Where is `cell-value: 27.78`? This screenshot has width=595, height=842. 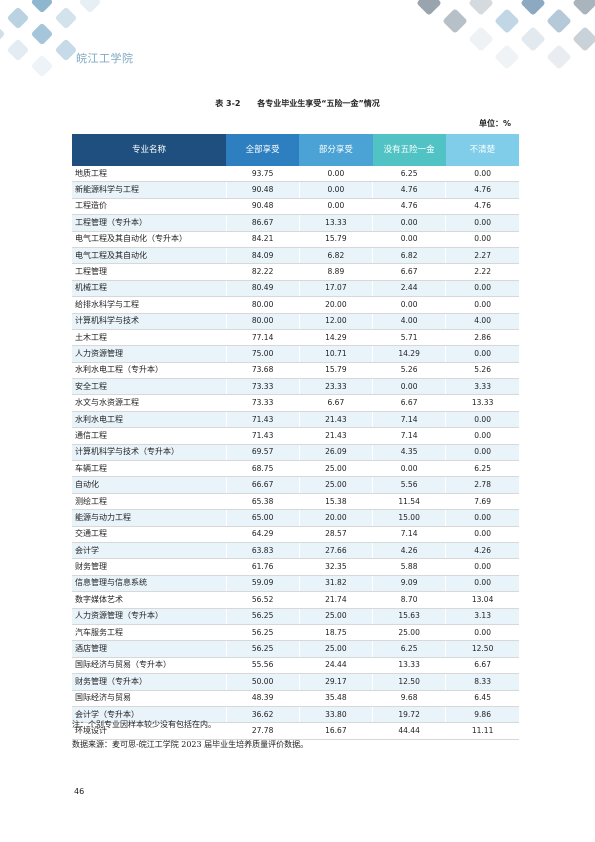 cell-value: 27.78 is located at coordinates (263, 731).